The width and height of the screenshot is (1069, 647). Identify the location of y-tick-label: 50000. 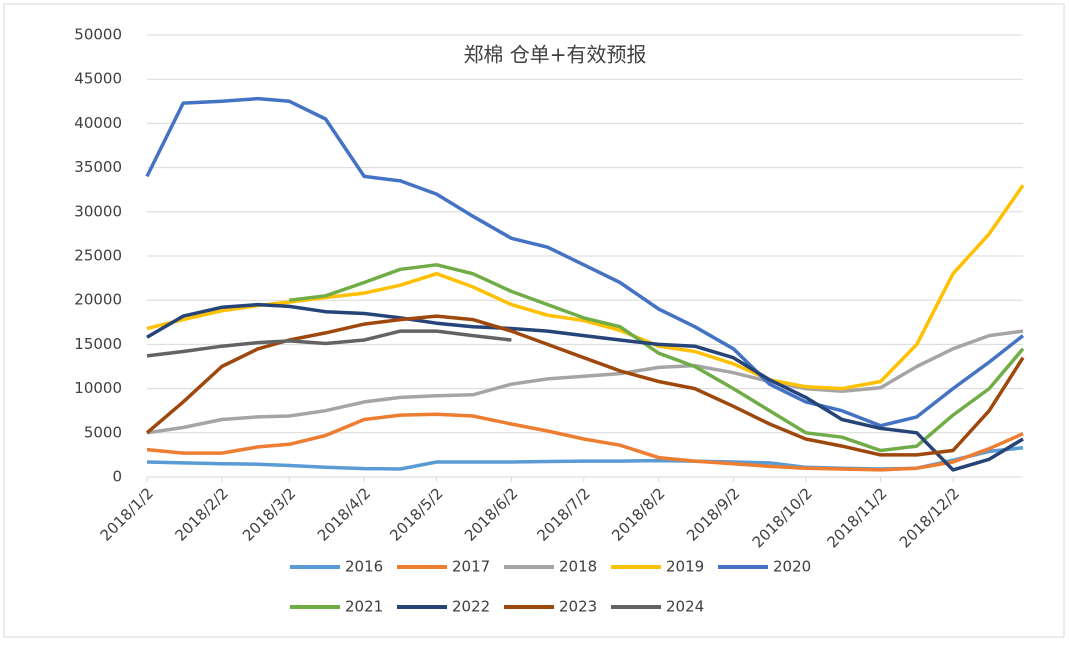
(98, 35).